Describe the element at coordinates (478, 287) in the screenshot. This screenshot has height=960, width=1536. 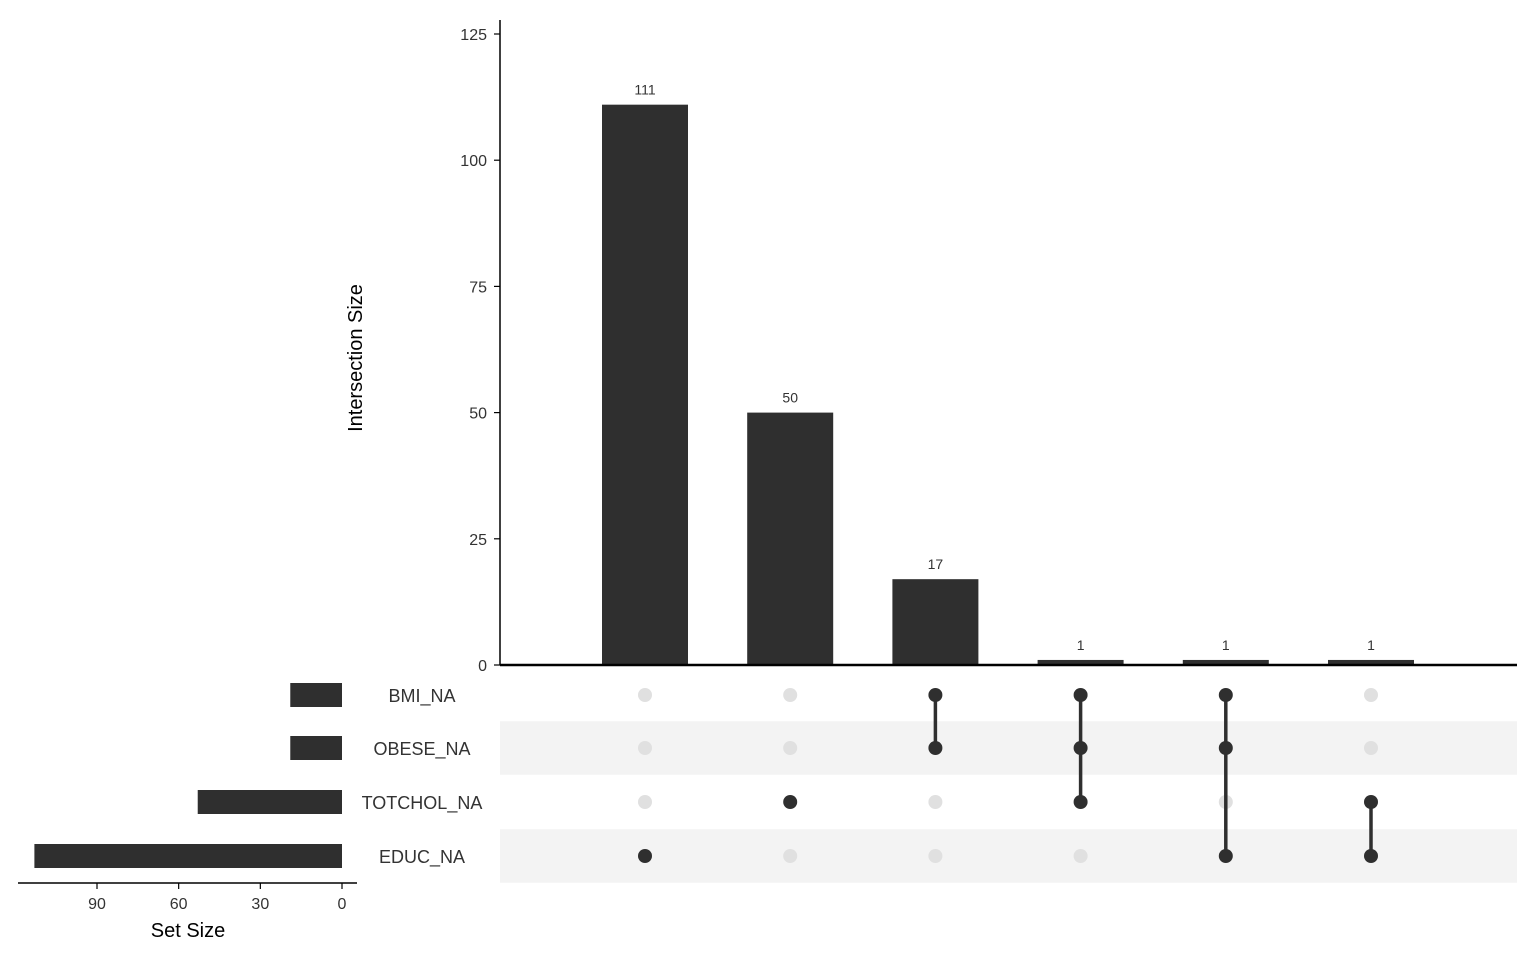
I see `y-tick-label: 75` at that location.